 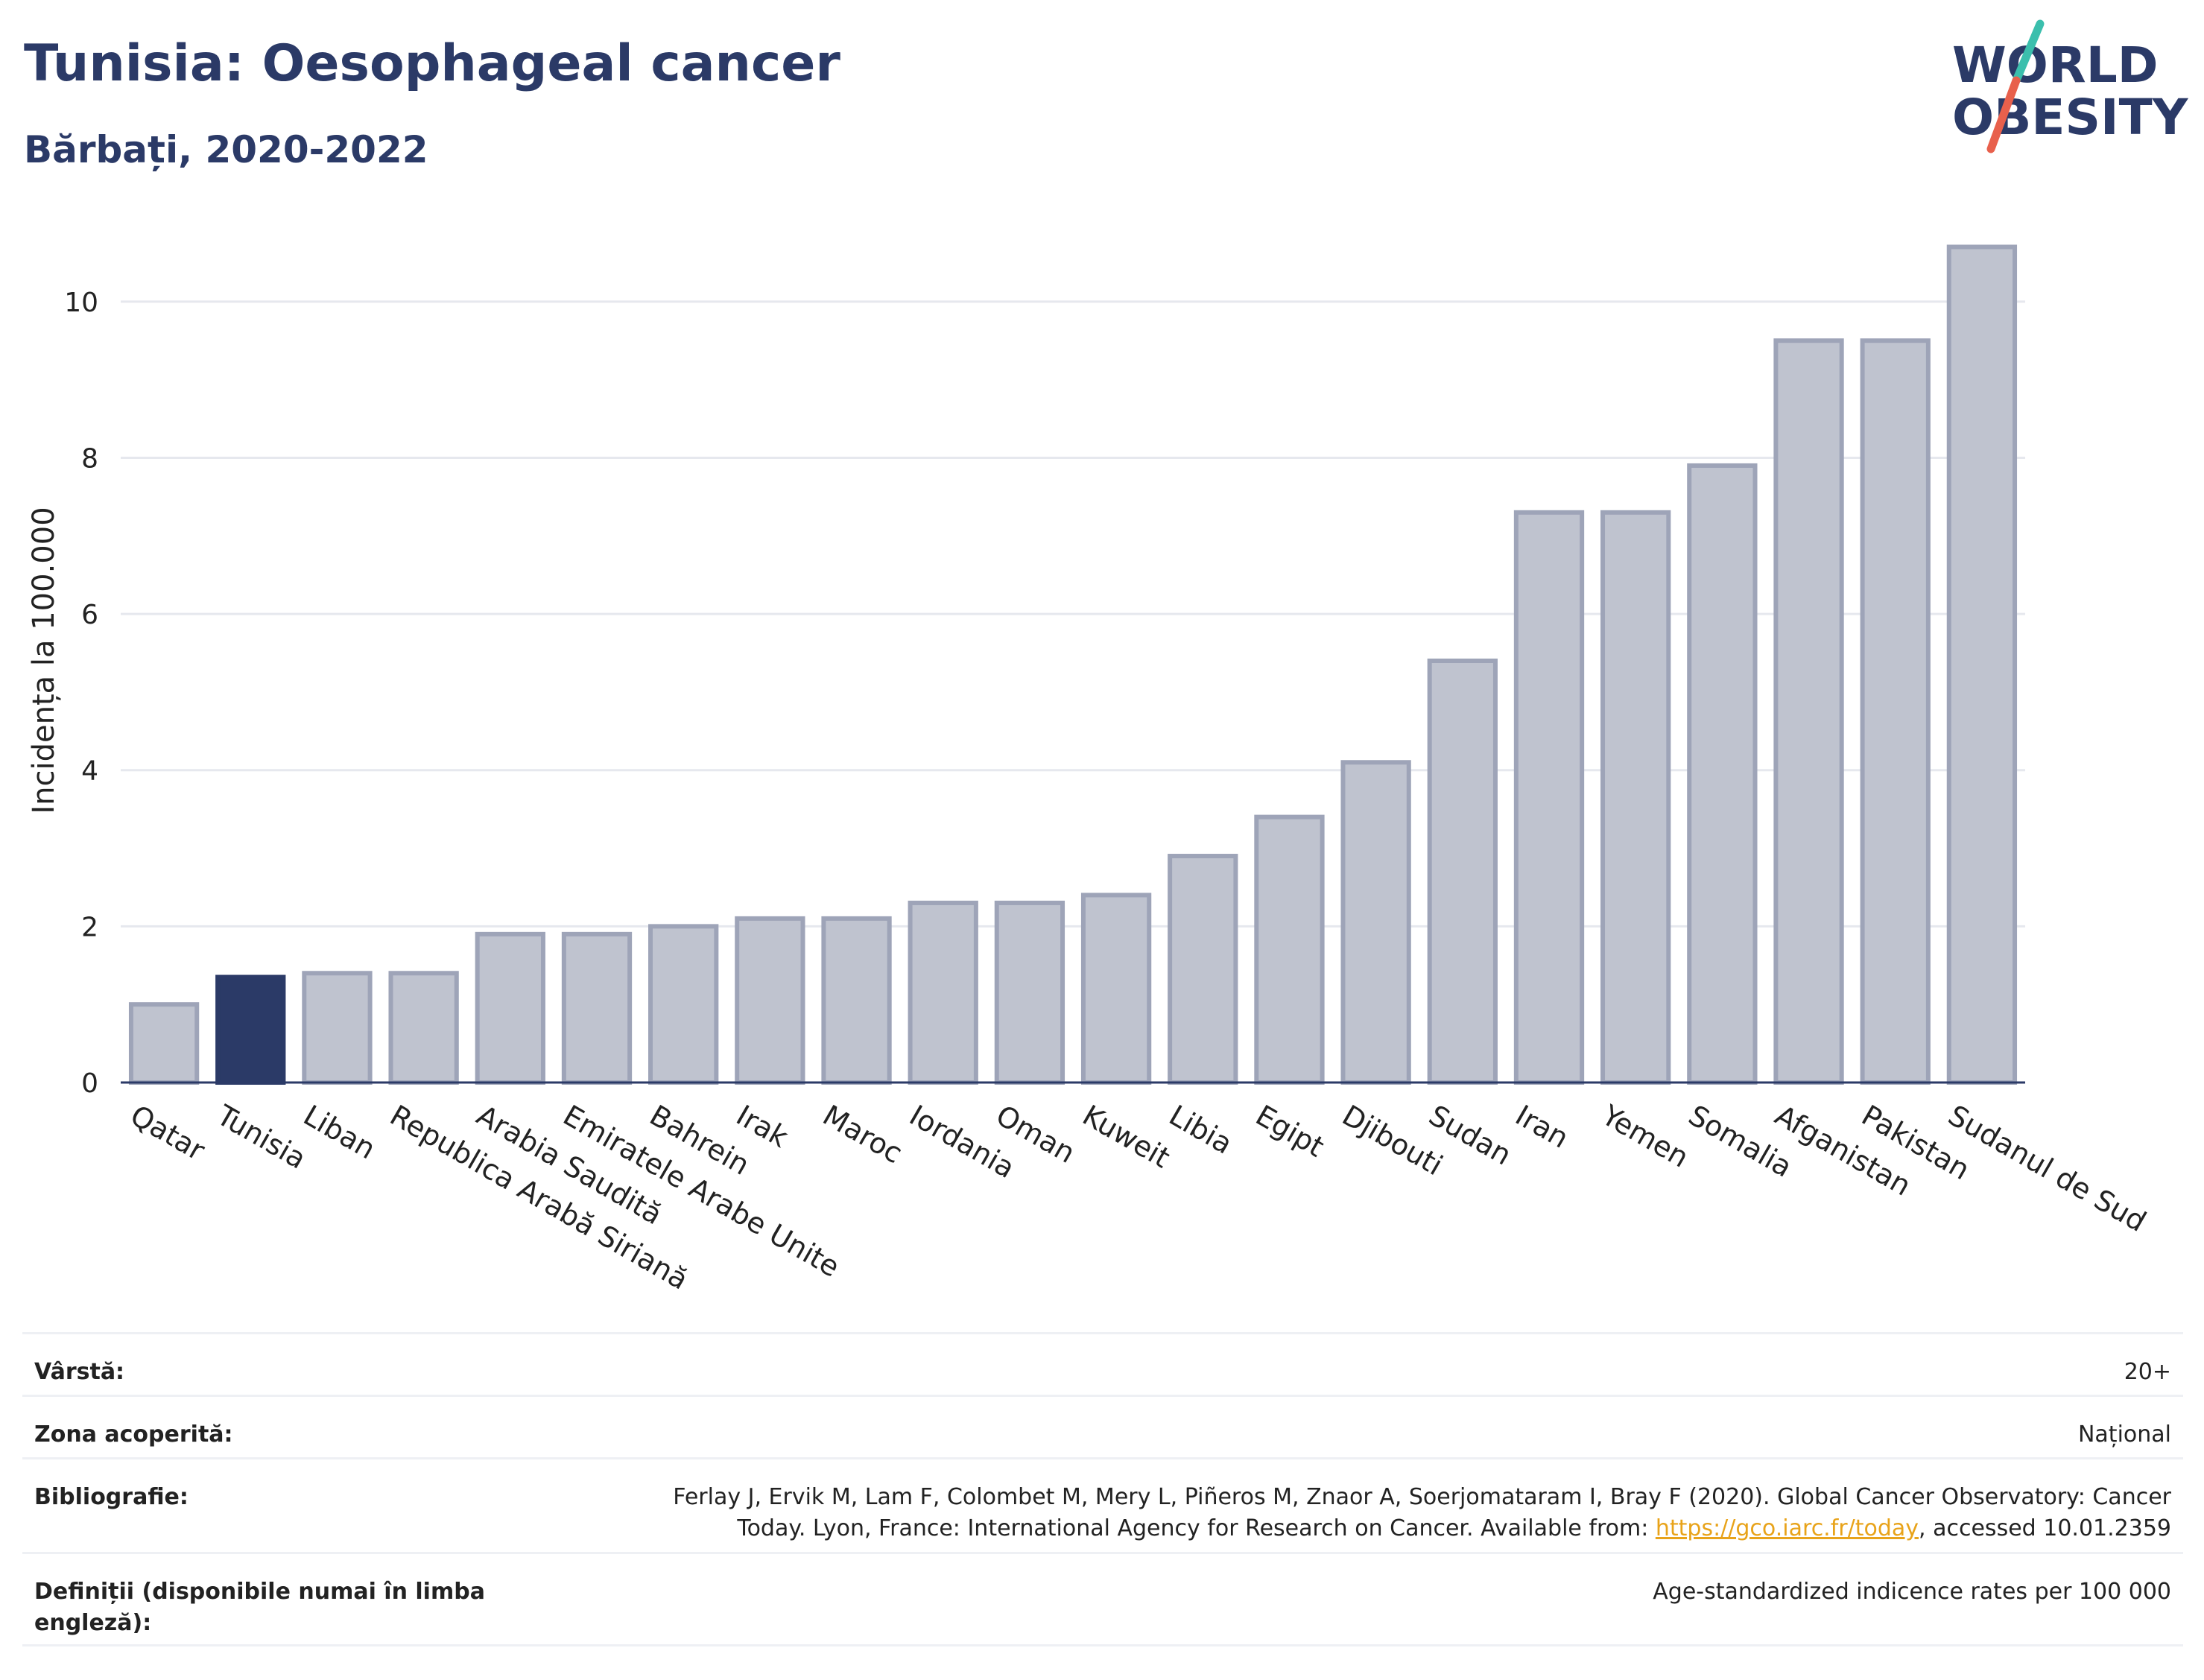 What do you see at coordinates (1102, 1426) in the screenshot?
I see `meta-row-area: Zona acoperită: Național` at bounding box center [1102, 1426].